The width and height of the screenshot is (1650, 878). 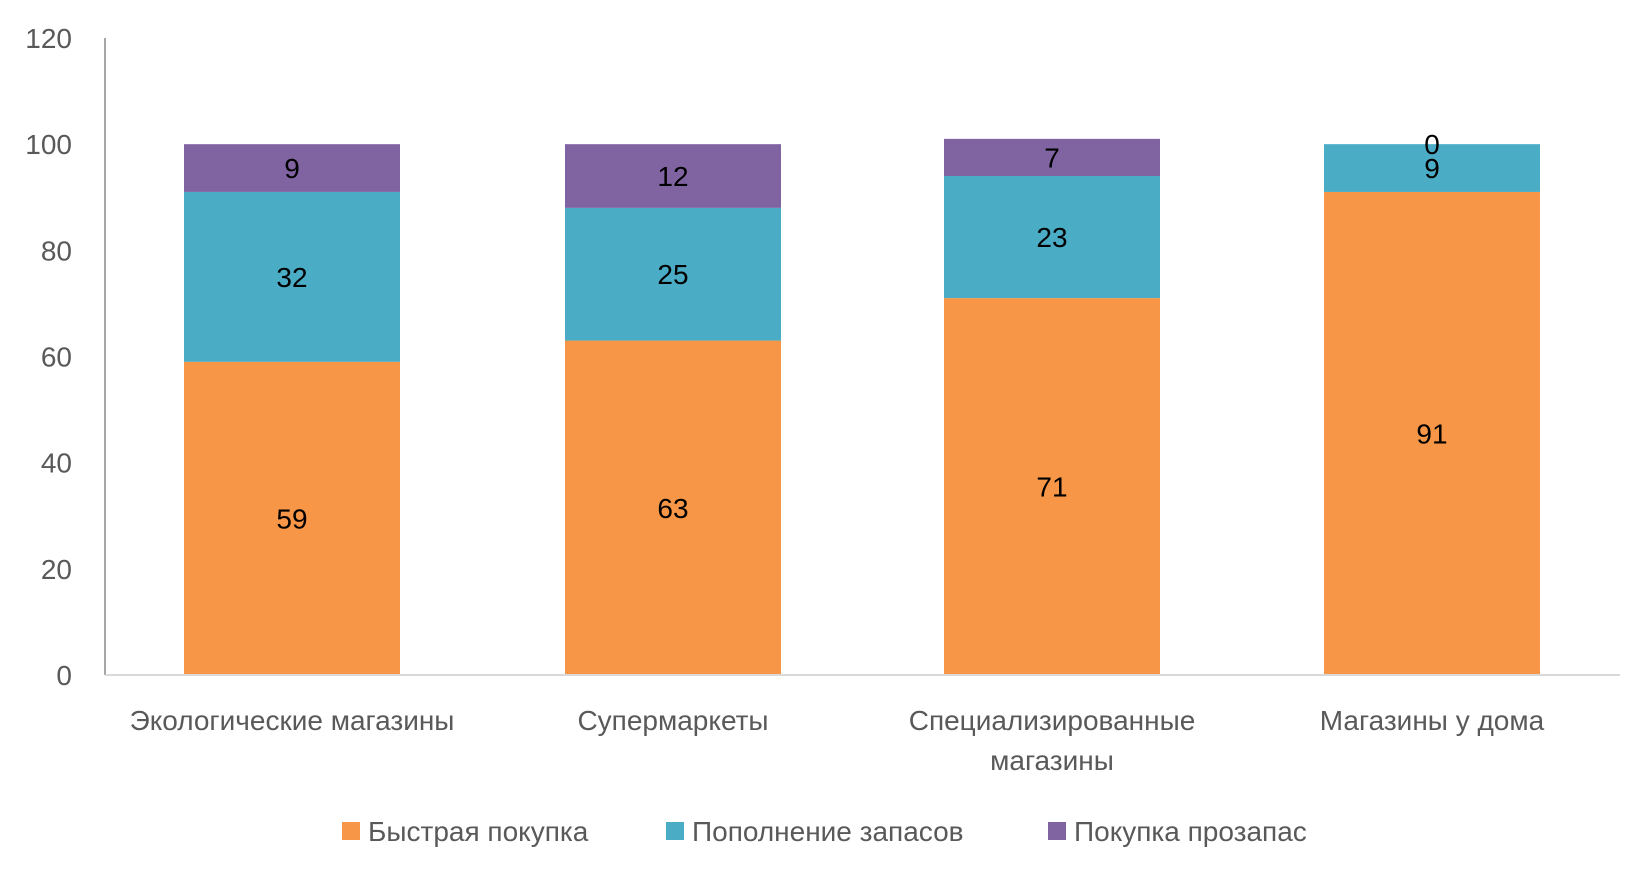 I want to click on data-label: 12, so click(x=672, y=176).